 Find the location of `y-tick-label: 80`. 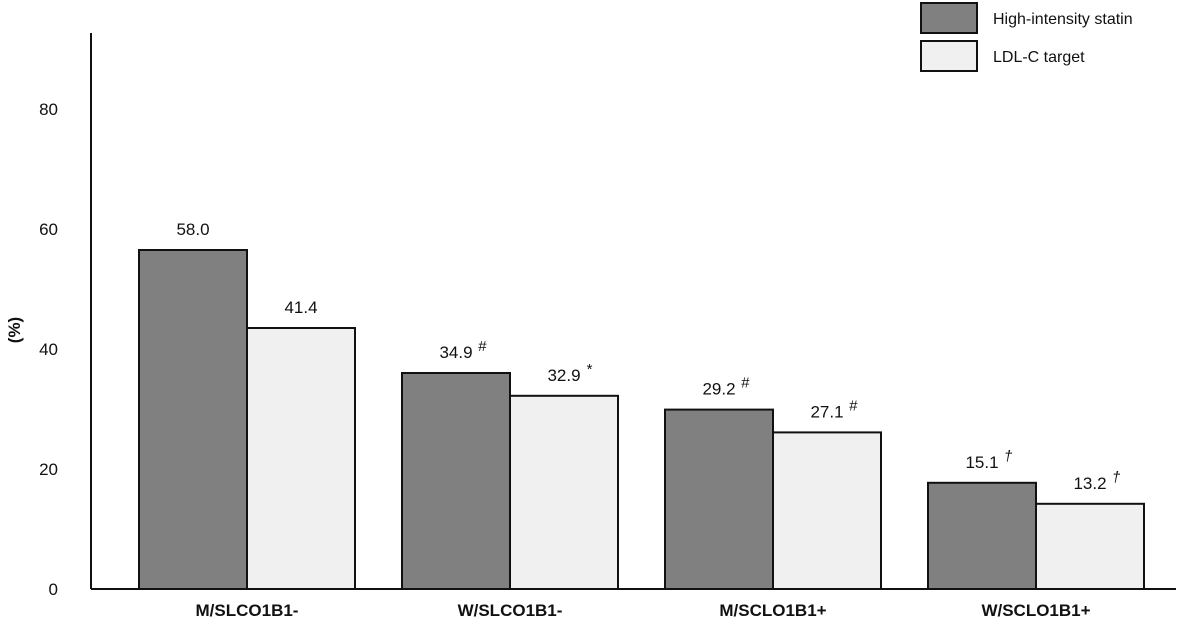

y-tick-label: 80 is located at coordinates (48, 109).